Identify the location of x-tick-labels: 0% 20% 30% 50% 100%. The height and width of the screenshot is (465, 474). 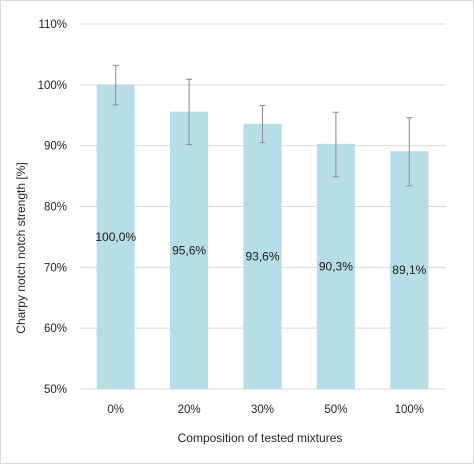
(265, 410).